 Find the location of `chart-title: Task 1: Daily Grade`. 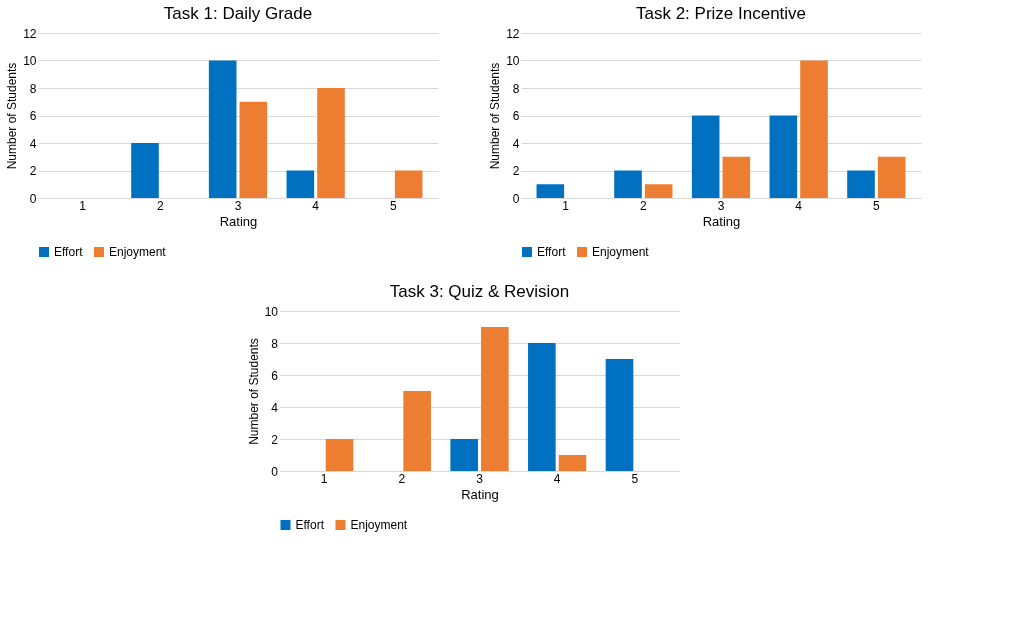

chart-title: Task 1: Daily Grade is located at coordinates (238, 13).